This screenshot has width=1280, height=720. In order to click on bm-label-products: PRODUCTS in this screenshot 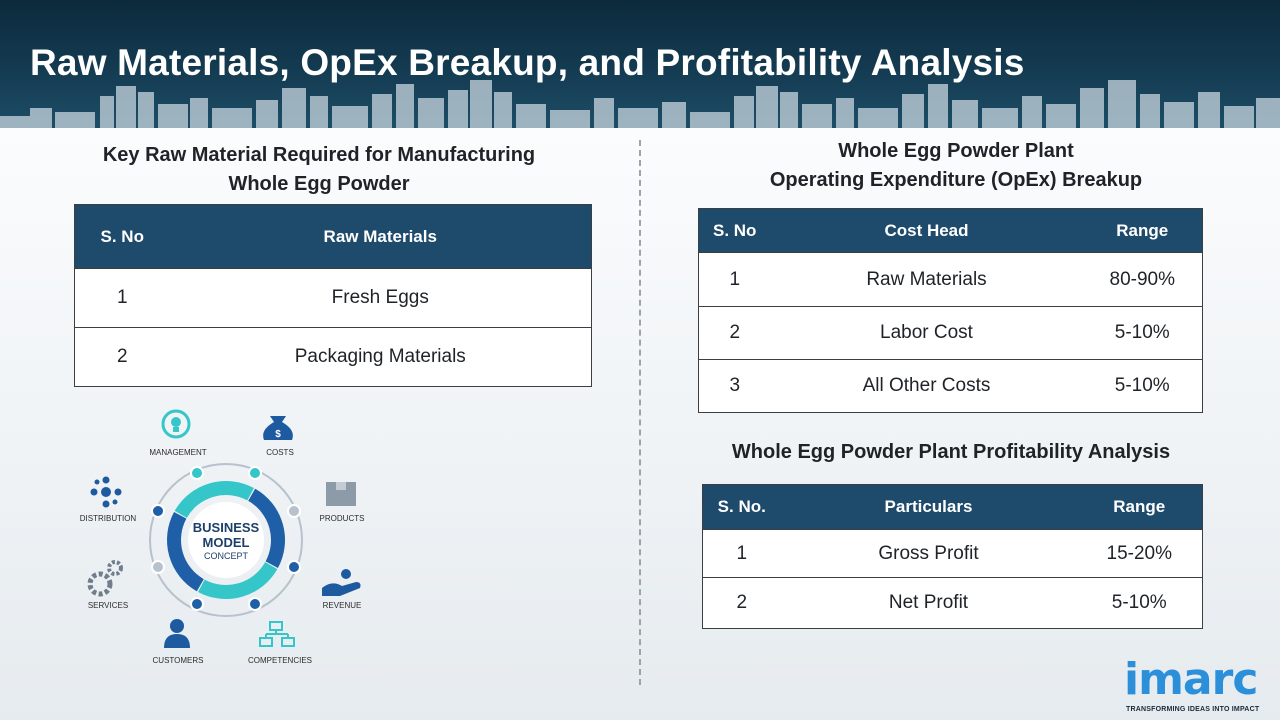, I will do `click(342, 518)`.